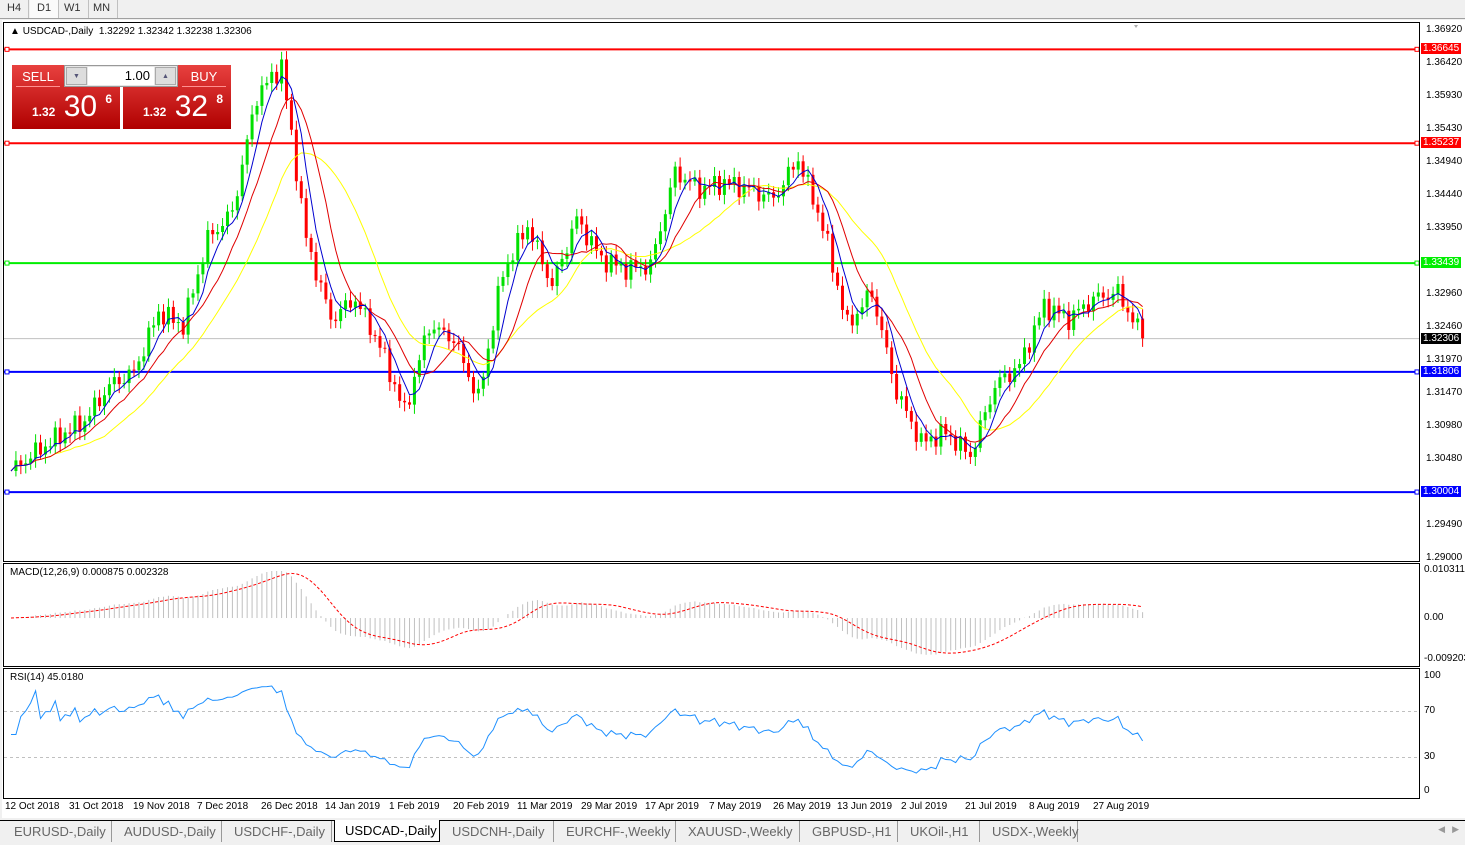  What do you see at coordinates (1427, 790) in the screenshot?
I see `rsi-tick: 0` at bounding box center [1427, 790].